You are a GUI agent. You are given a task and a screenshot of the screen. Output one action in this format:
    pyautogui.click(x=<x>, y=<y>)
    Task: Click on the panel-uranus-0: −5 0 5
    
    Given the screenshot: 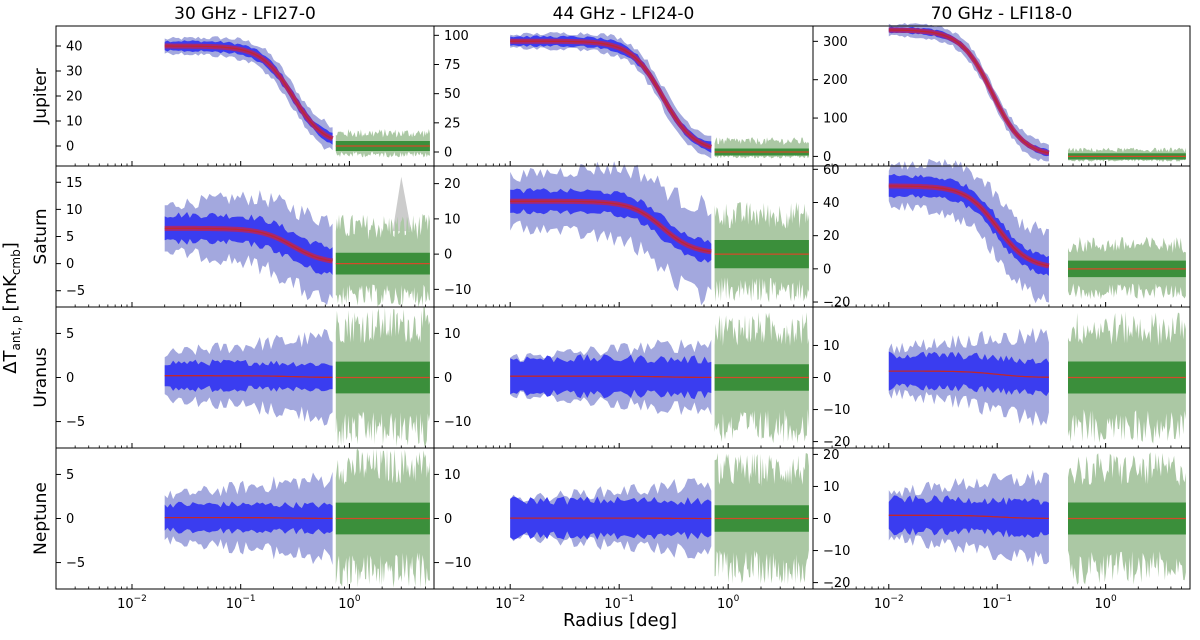 What is the action you would take?
    pyautogui.click(x=245, y=377)
    